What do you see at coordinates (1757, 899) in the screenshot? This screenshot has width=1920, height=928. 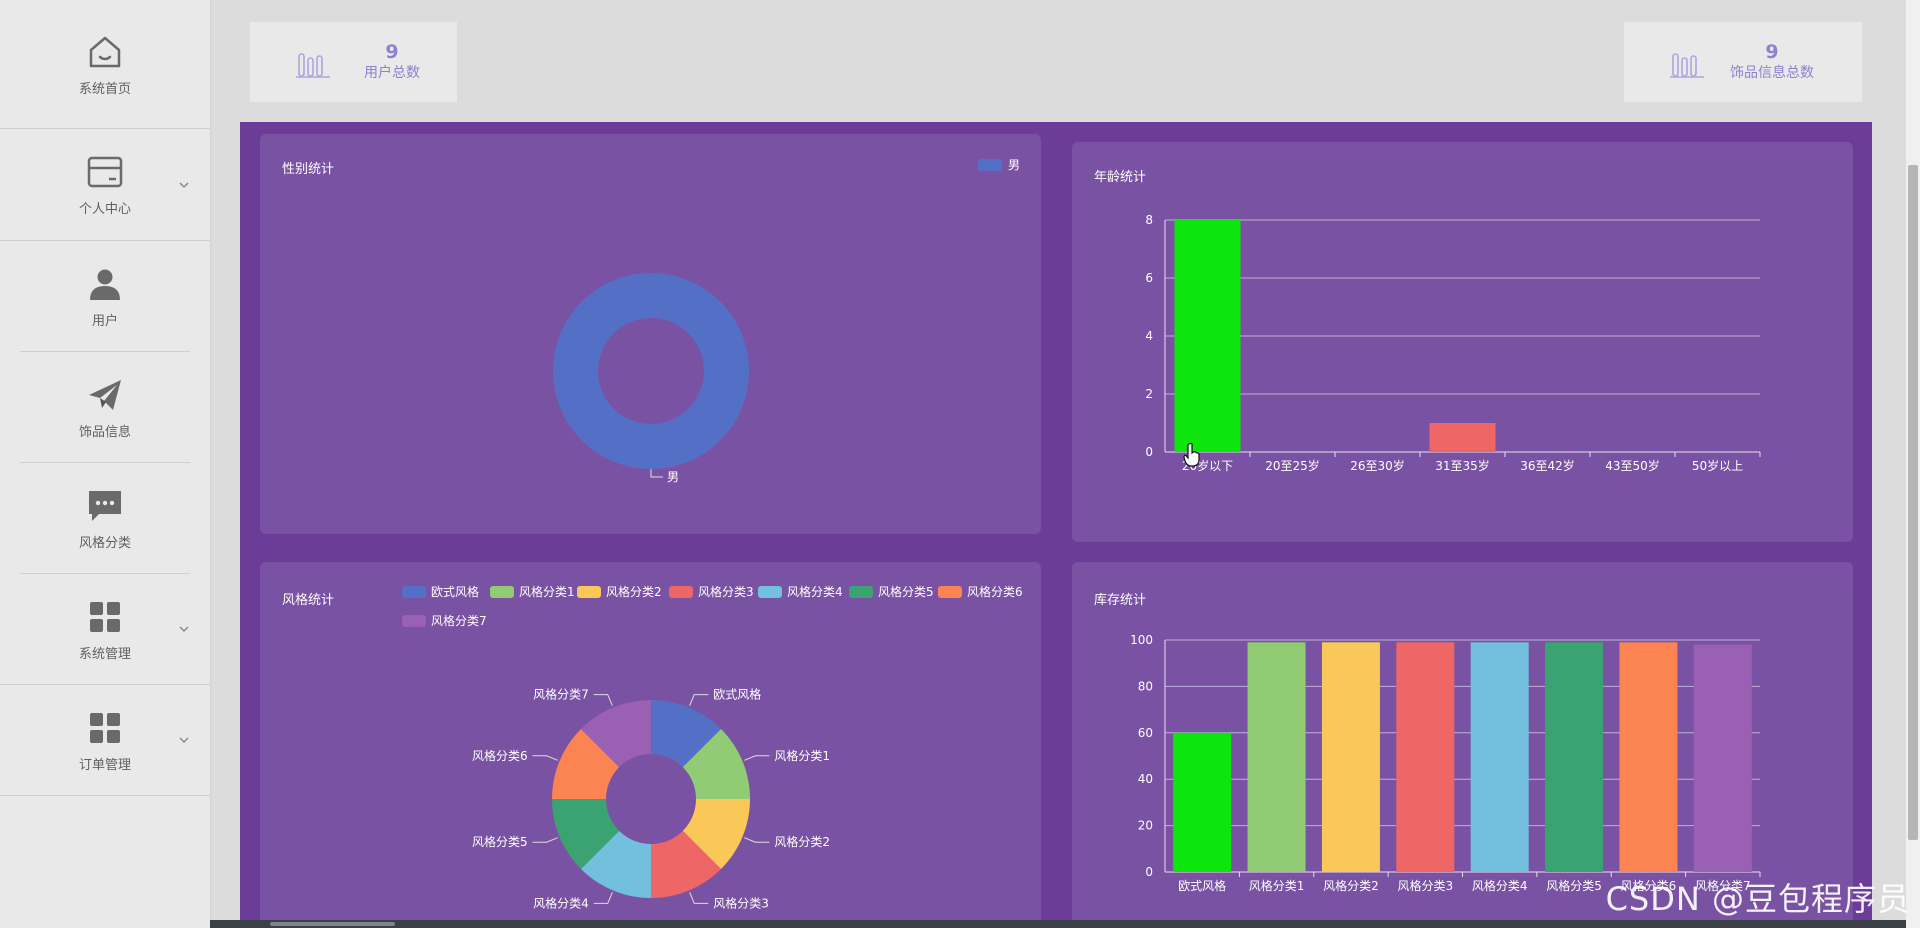 I see `watermark: CSDN @豆包程序员` at bounding box center [1757, 899].